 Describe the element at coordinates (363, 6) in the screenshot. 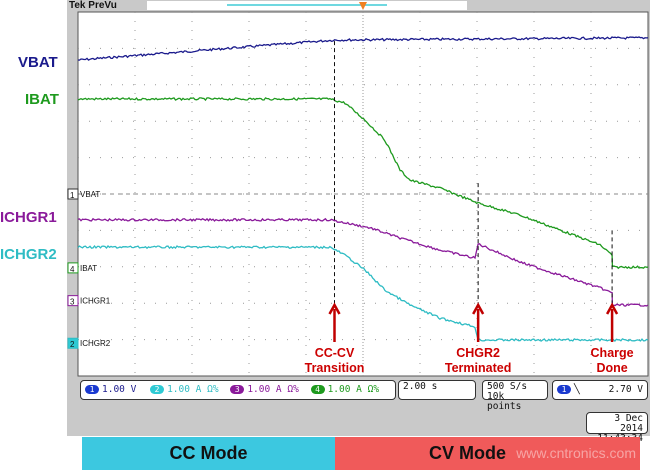

I see `trigger-position-icon` at that location.